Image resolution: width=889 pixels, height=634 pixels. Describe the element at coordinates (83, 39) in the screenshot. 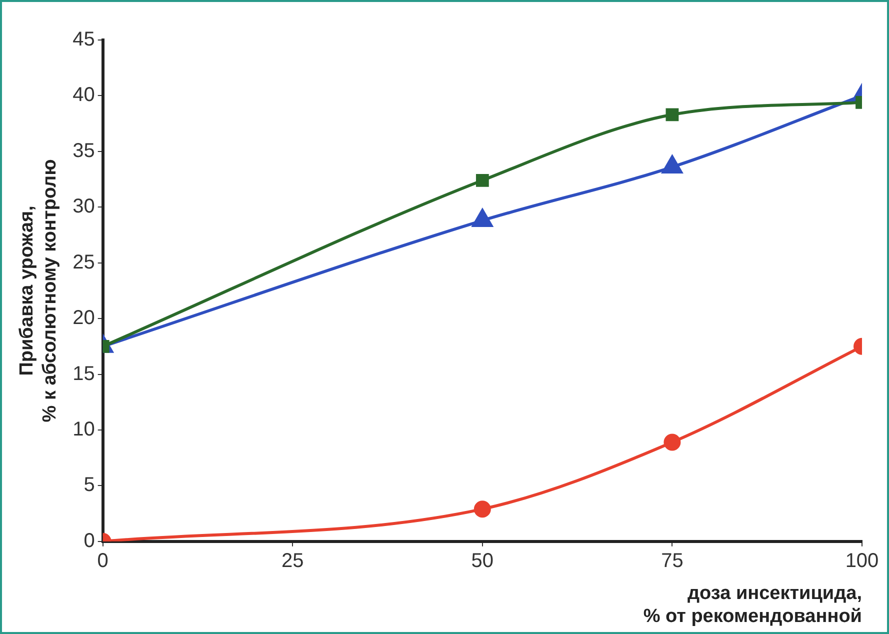

I see `y-tick-label: 45` at that location.